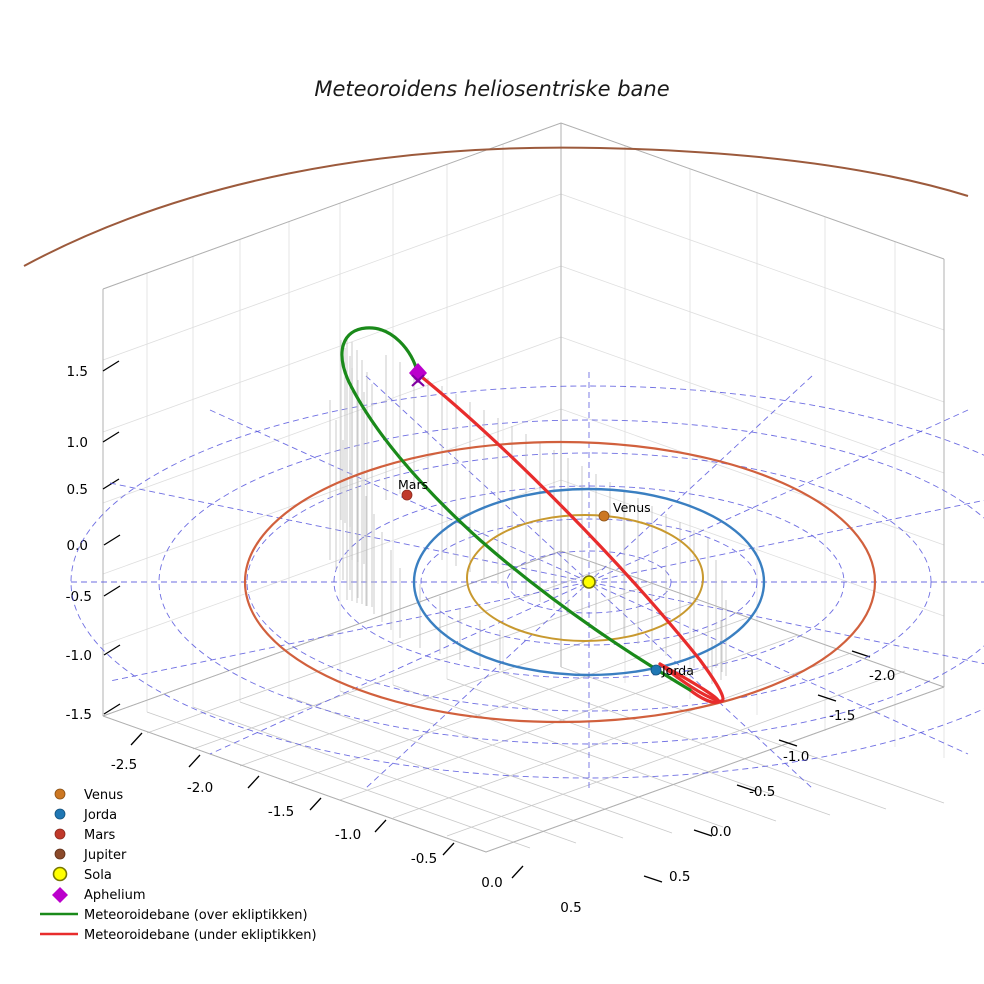 This screenshot has width=984, height=984. What do you see at coordinates (124, 765) in the screenshot?
I see `x-tick-label: -2.5` at bounding box center [124, 765].